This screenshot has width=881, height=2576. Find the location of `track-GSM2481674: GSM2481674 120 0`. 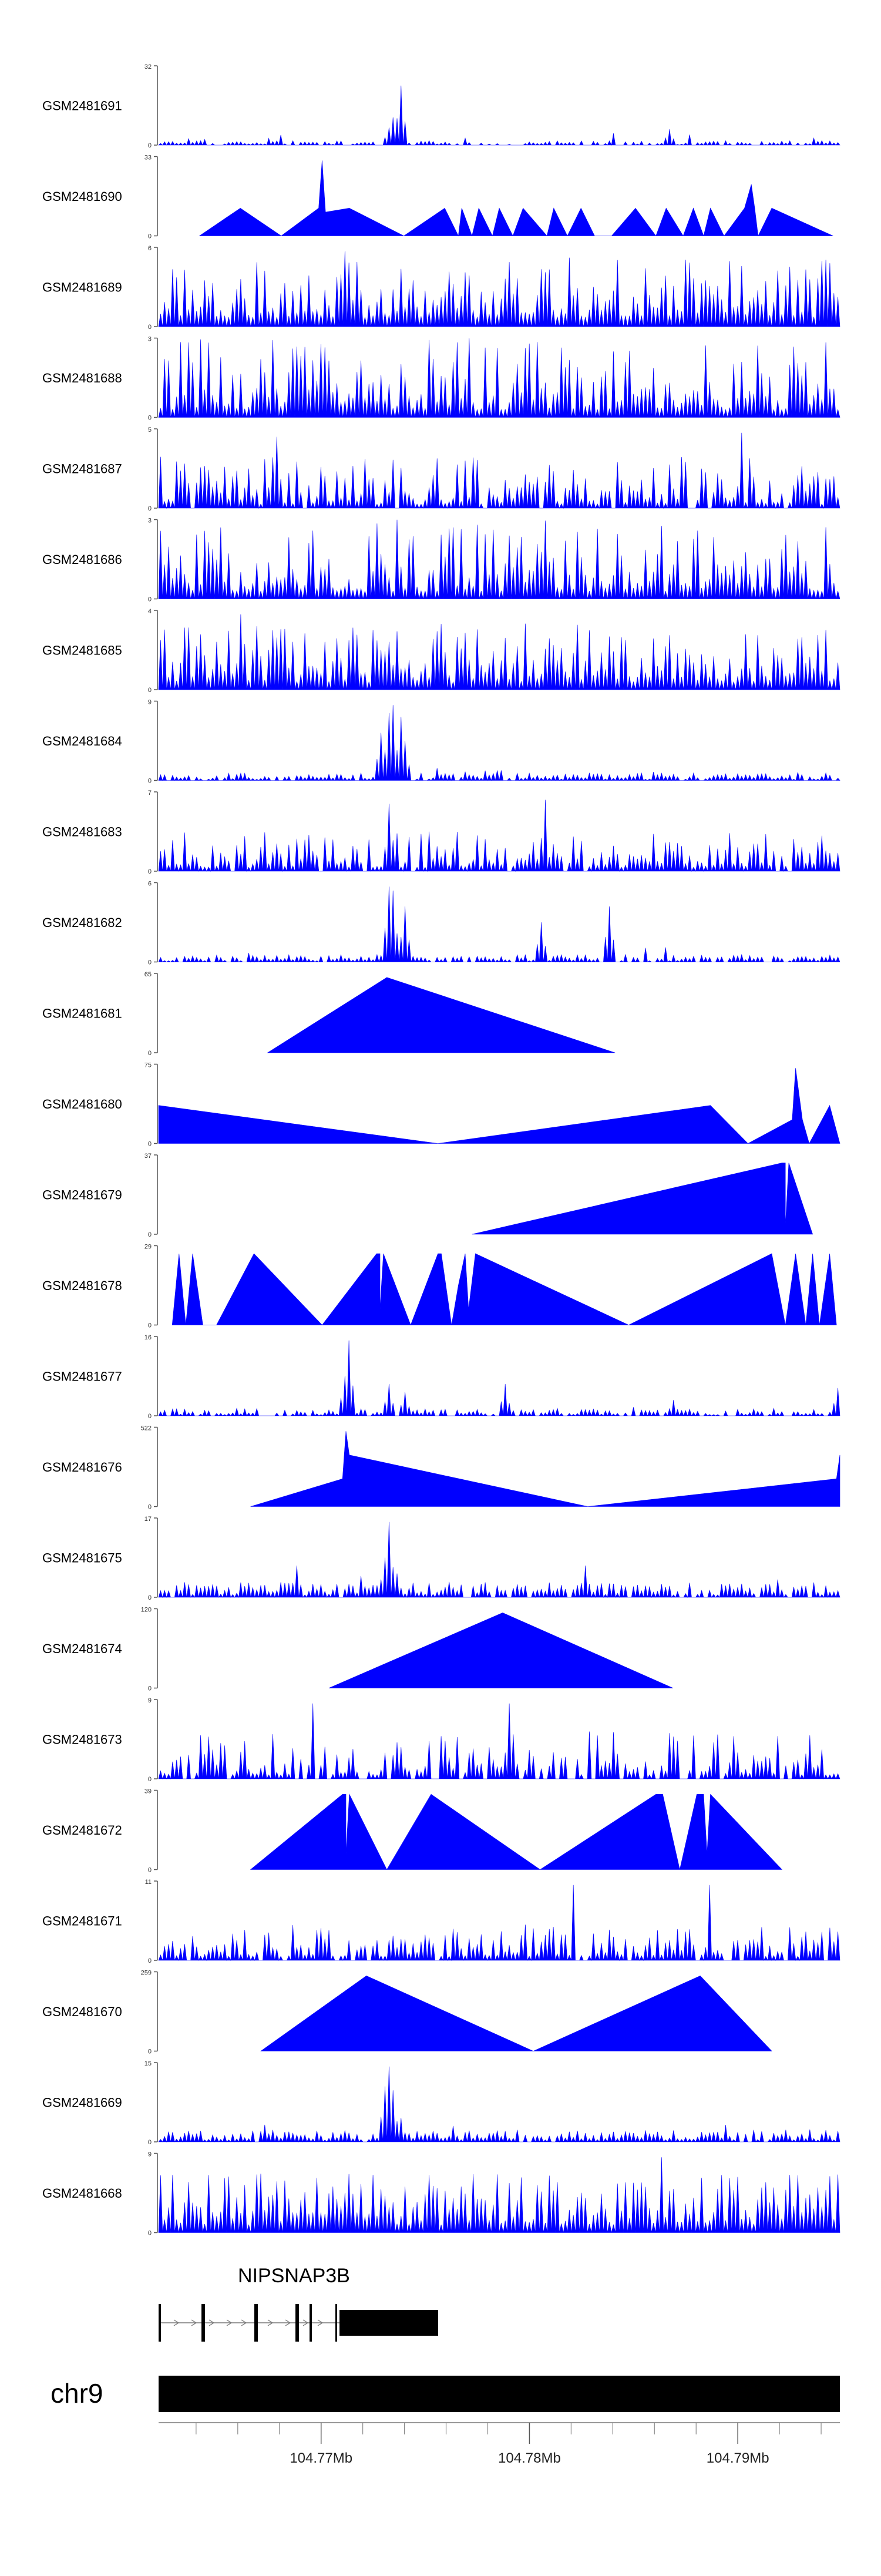

track-GSM2481674: GSM2481674 120 0 is located at coordinates (358, 1649).